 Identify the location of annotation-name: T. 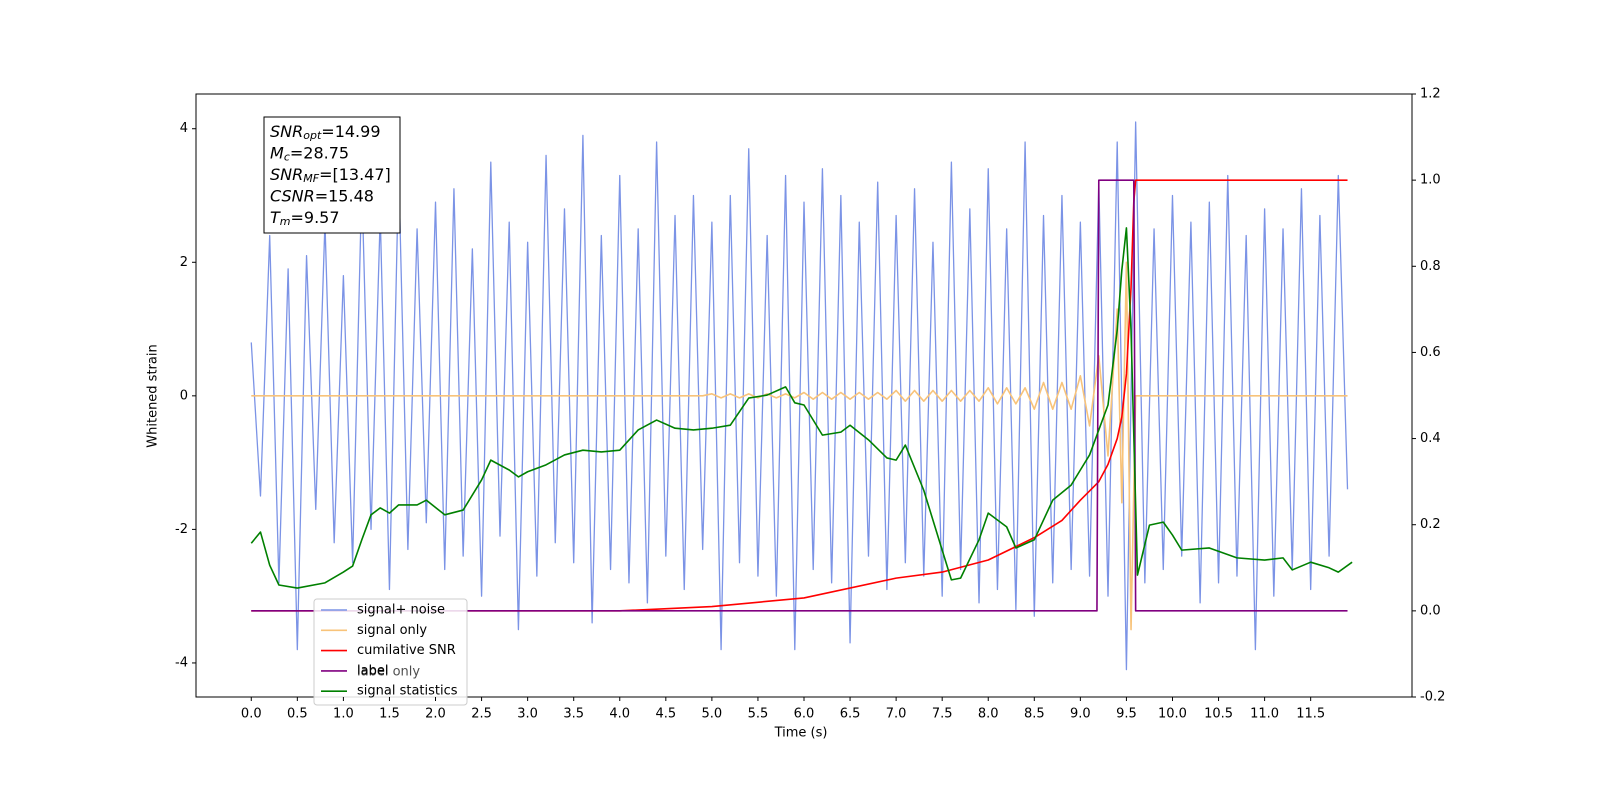
(275, 217).